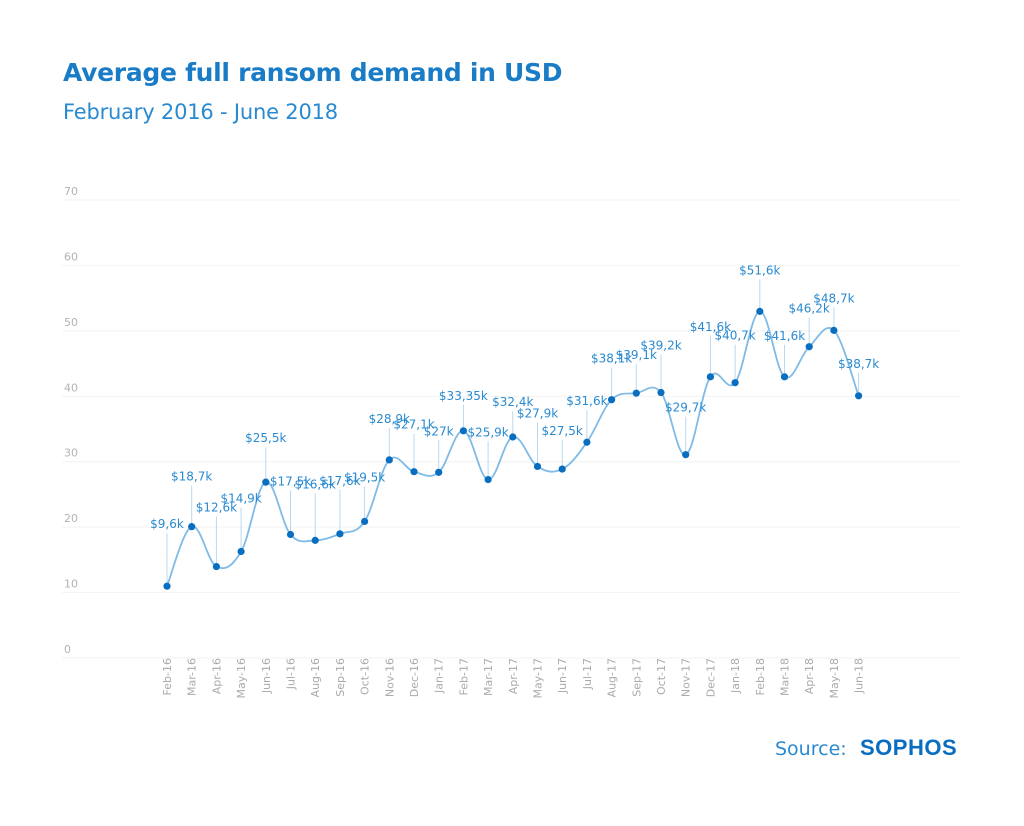 The width and height of the screenshot is (1024, 826). Describe the element at coordinates (685, 408) in the screenshot. I see `data-label: $29,7k` at that location.